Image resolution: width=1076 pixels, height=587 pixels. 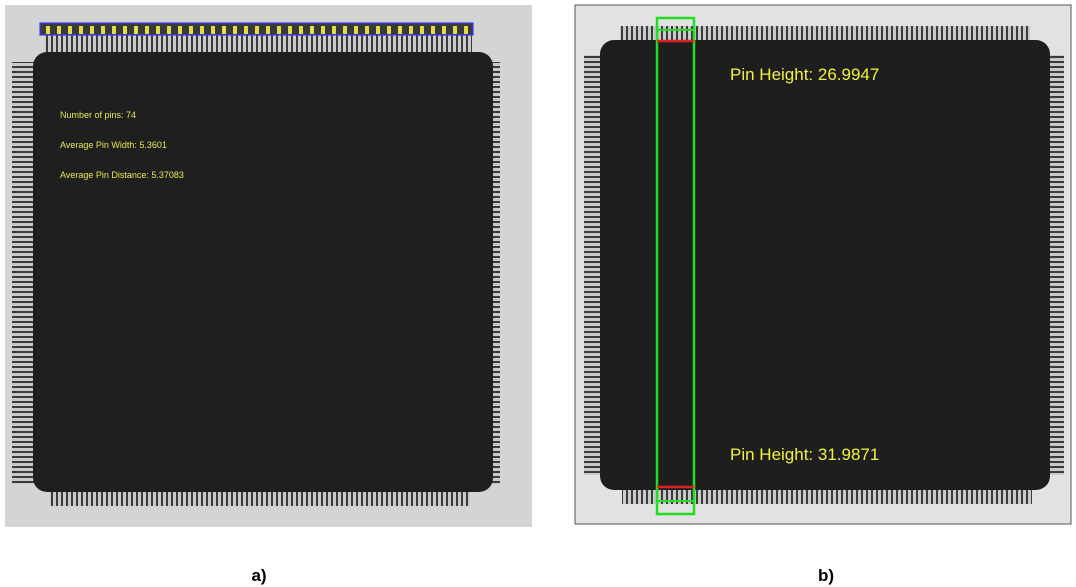 What do you see at coordinates (804, 454) in the screenshot?
I see `annotation: Pin Height: 31.9871` at bounding box center [804, 454].